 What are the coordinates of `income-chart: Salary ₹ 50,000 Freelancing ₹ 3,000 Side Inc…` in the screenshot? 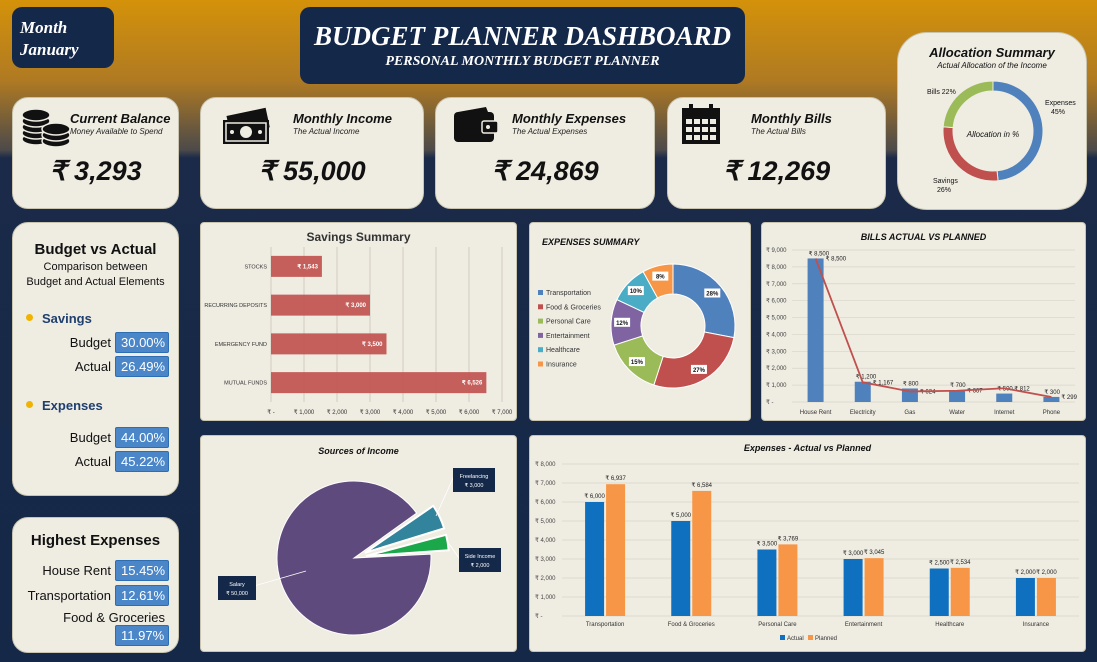 It's located at (359, 552).